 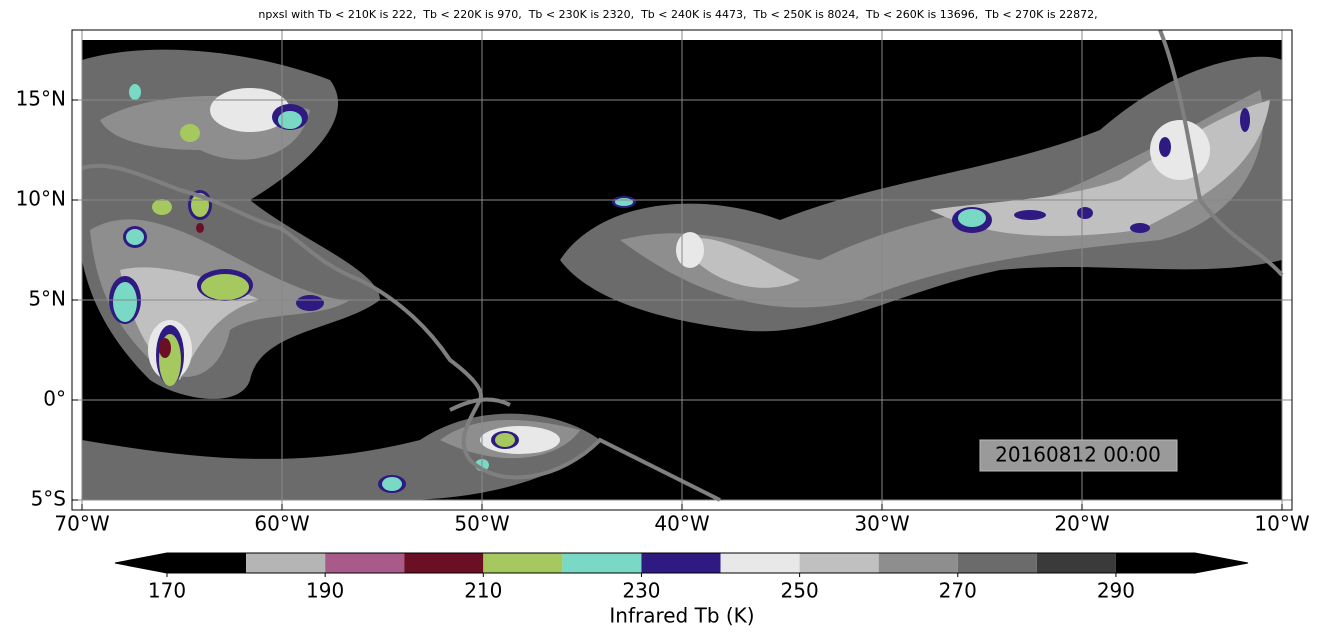 I want to click on colorbar-tick-label: 170, so click(x=167, y=591).